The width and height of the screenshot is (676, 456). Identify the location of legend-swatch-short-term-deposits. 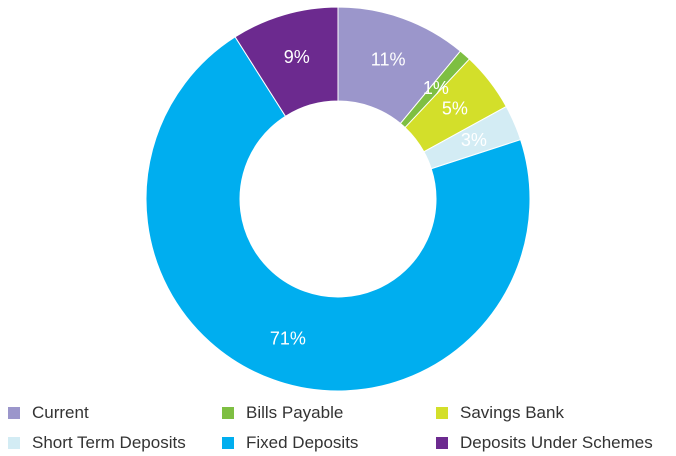
(14, 443).